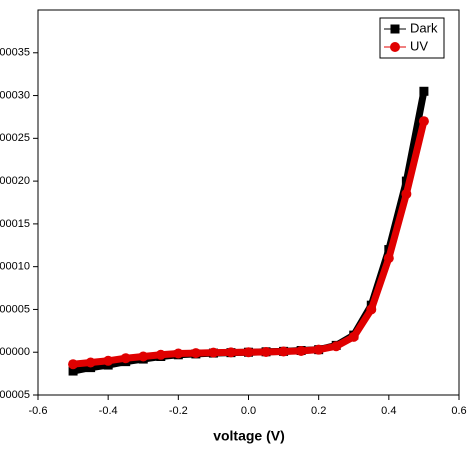 This screenshot has height=474, width=474. Describe the element at coordinates (458, 411) in the screenshot. I see `x-tick-label: 0.6` at that location.